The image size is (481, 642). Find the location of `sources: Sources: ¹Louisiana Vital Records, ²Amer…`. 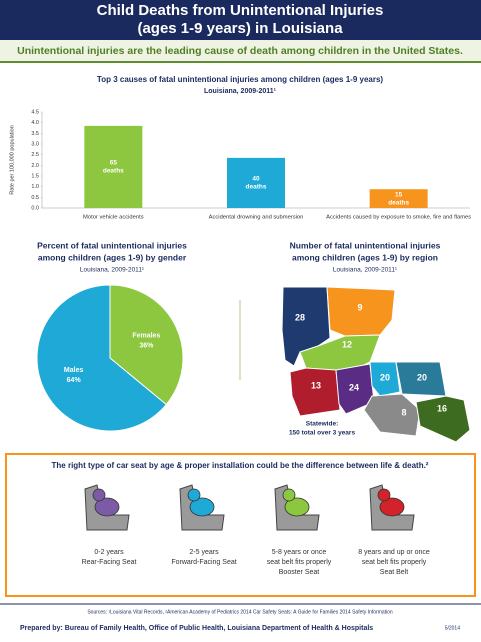

sources: Sources: ¹Louisiana Vital Records, ²Amer… is located at coordinates (240, 612).